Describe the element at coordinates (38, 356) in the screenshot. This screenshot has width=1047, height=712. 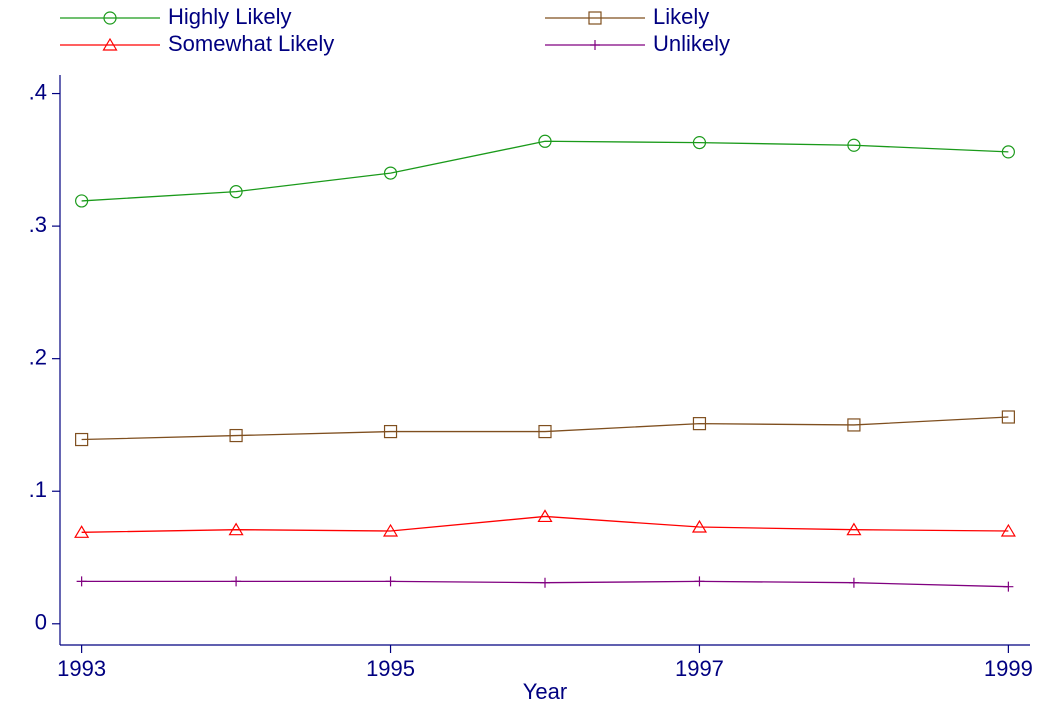
I see `y-tick-label: .2` at that location.